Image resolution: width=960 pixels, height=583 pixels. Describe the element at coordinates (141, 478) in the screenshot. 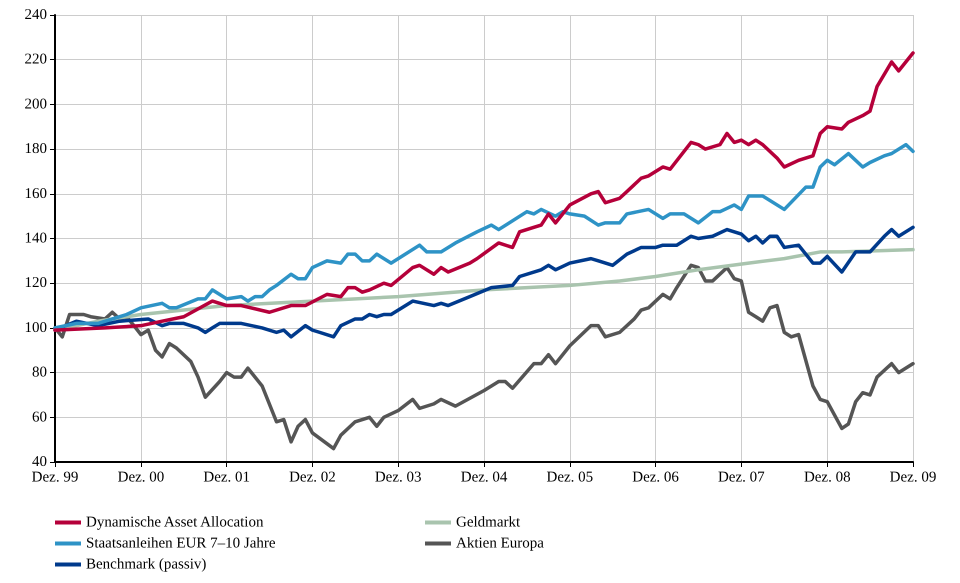

I see `x-tick-label: Dez. 00` at that location.